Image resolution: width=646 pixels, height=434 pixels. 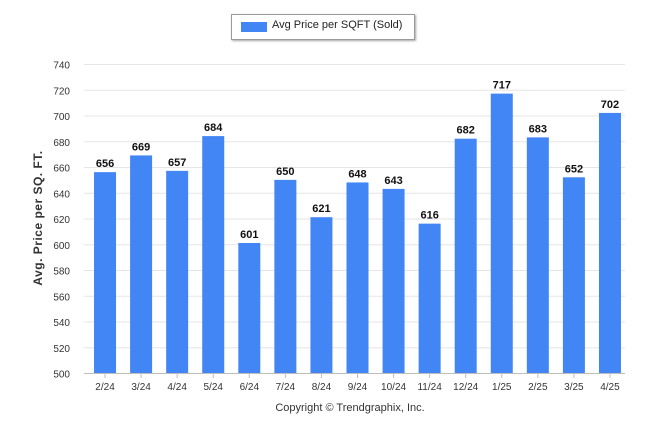 What do you see at coordinates (61, 246) in the screenshot?
I see `y-tick-label: 600` at bounding box center [61, 246].